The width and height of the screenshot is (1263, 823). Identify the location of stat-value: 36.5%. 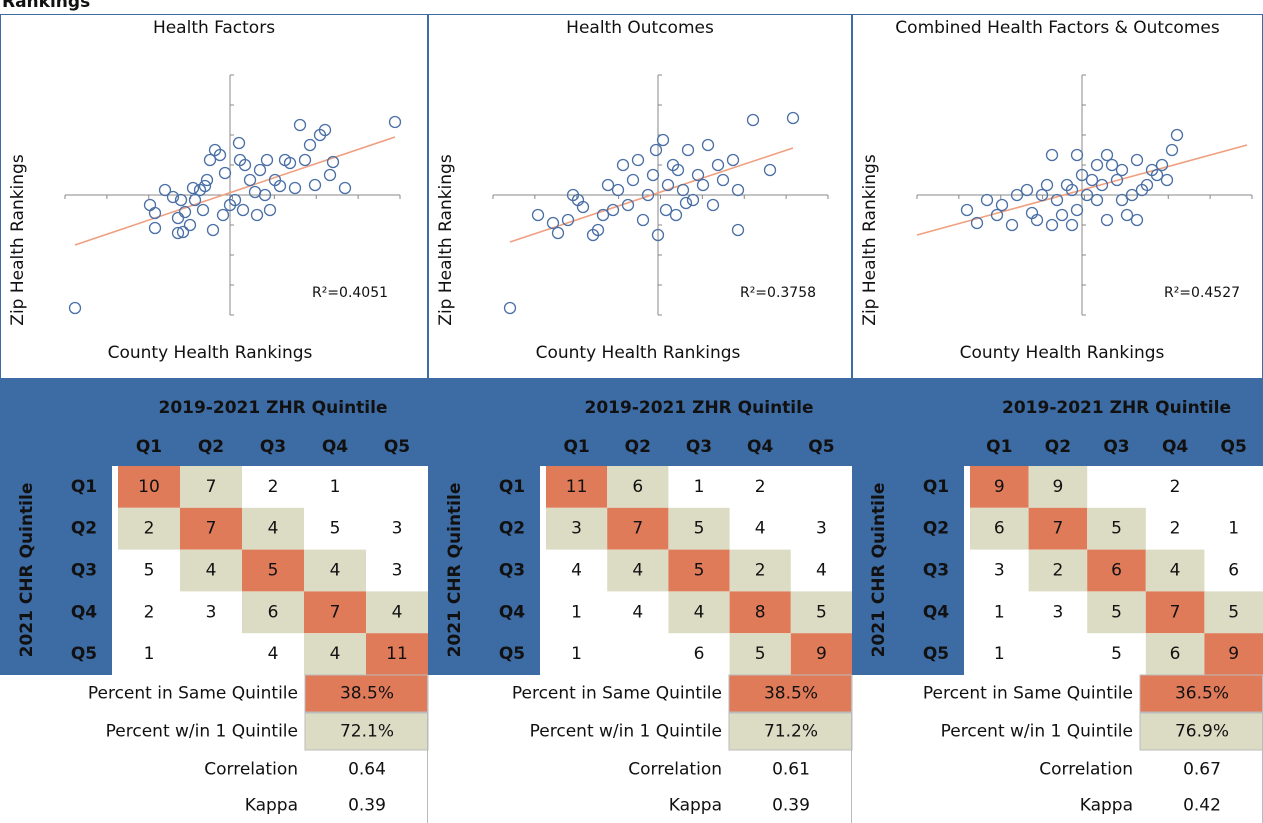
(1202, 694).